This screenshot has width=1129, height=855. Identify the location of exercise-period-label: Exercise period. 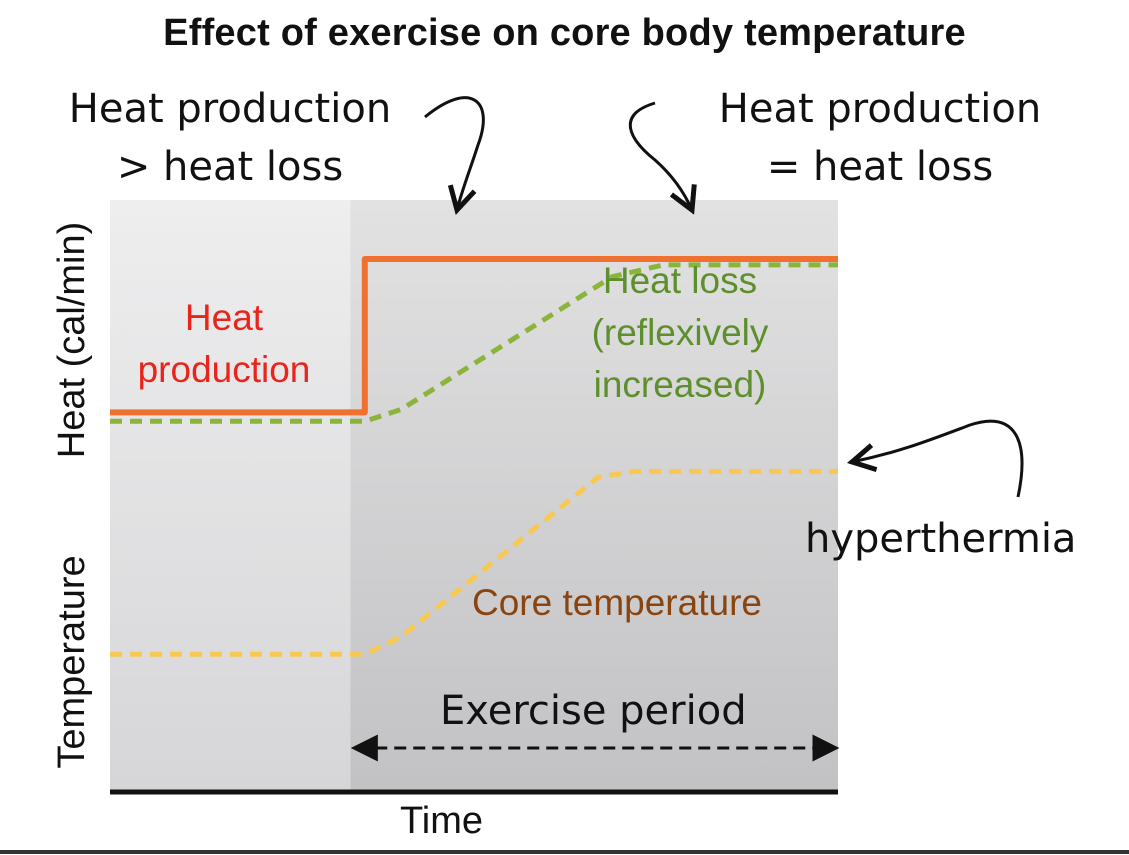
(593, 711).